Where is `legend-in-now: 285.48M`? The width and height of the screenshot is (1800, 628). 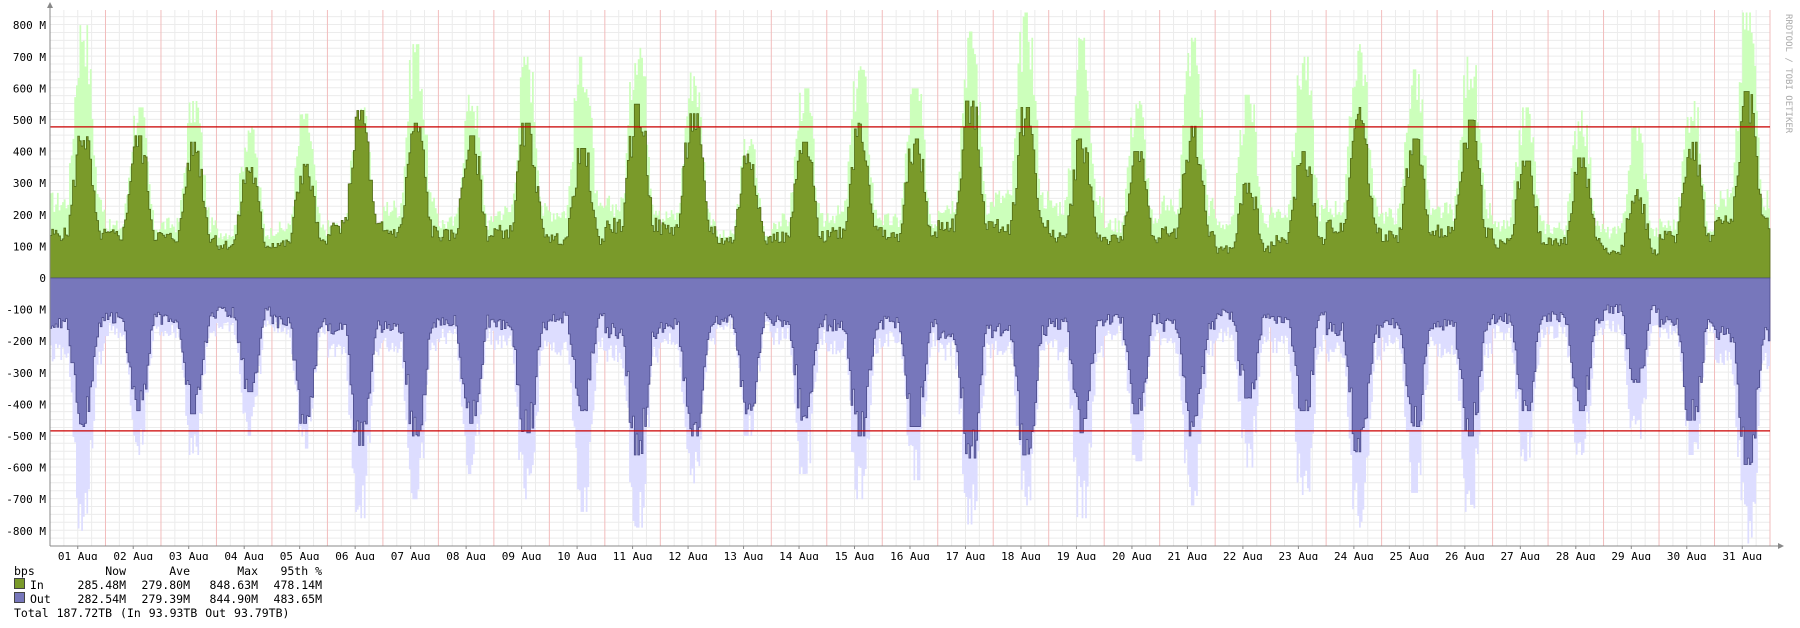 legend-in-now: 285.48M is located at coordinates (101, 585).